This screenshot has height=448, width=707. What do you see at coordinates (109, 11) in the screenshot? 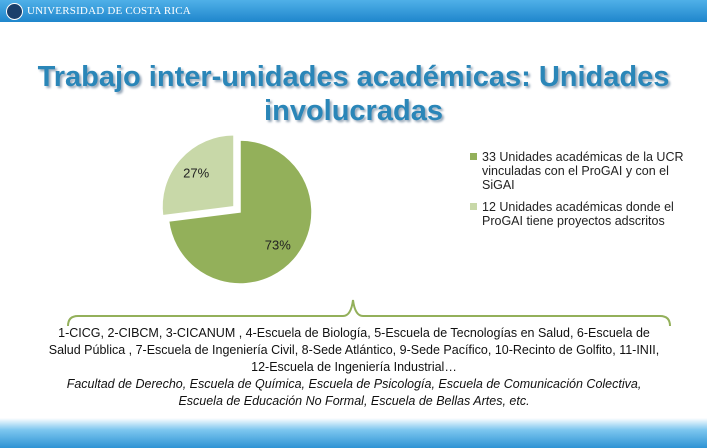
I see `header-text: UNIVERSIDAD DE COSTA RICA` at bounding box center [109, 11].